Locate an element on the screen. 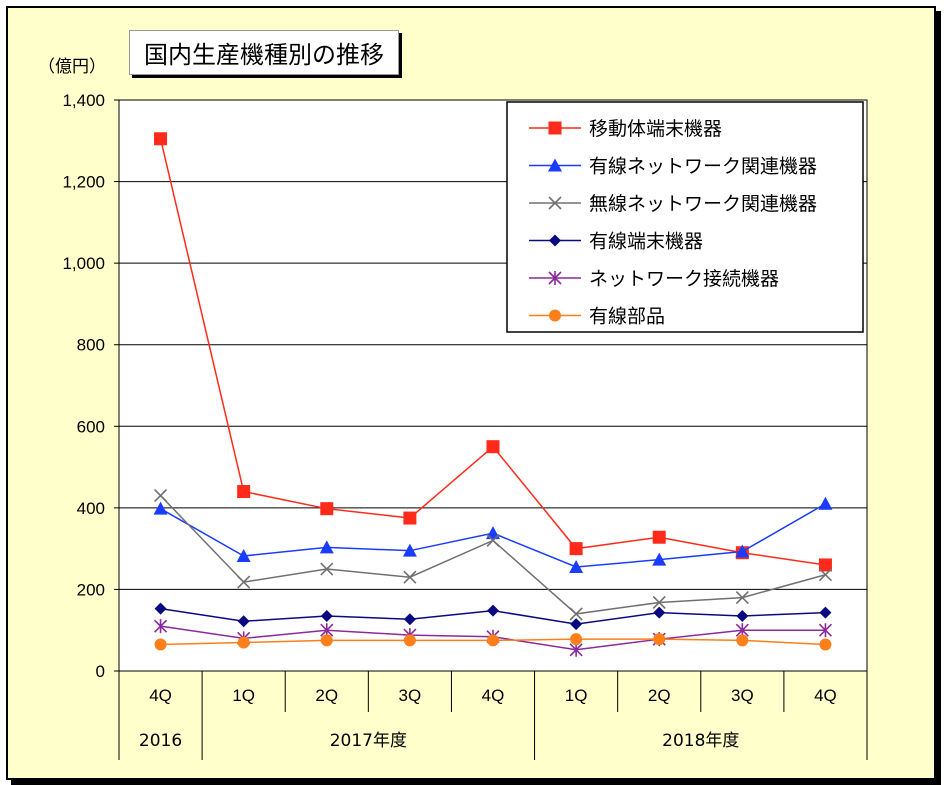  group-label: 2017年度 is located at coordinates (368, 741).